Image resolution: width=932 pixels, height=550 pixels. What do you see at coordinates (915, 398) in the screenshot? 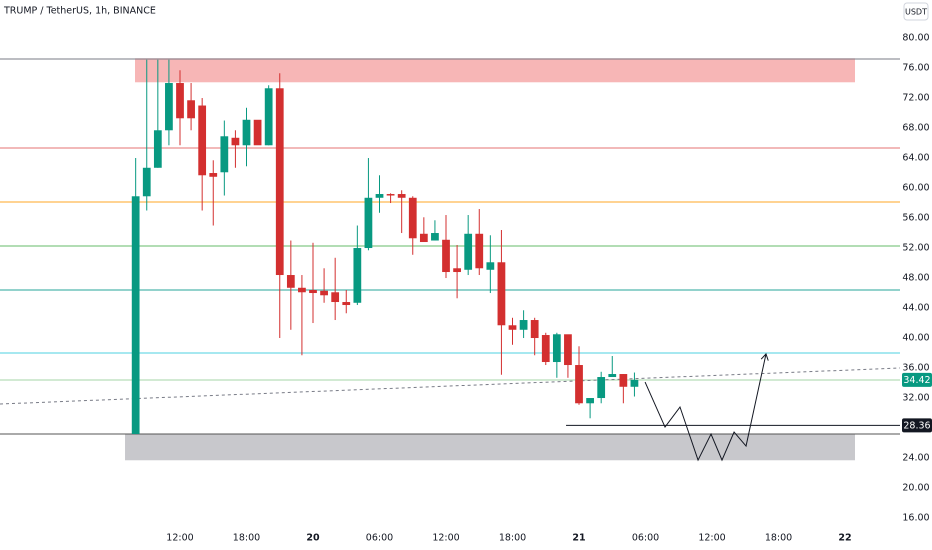
I see `y-tick-label: 32.00` at bounding box center [915, 398].